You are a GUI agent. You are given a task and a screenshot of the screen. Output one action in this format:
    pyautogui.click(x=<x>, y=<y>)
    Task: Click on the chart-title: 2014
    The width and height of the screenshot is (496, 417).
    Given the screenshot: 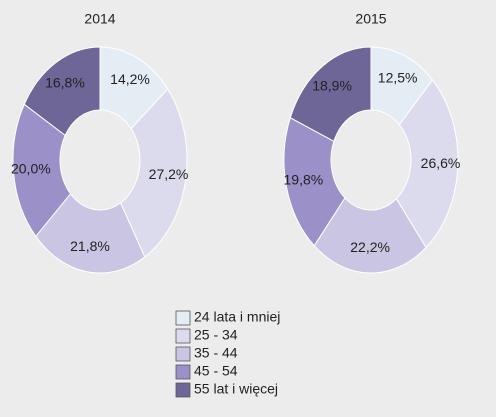 What is the action you would take?
    pyautogui.click(x=99, y=19)
    